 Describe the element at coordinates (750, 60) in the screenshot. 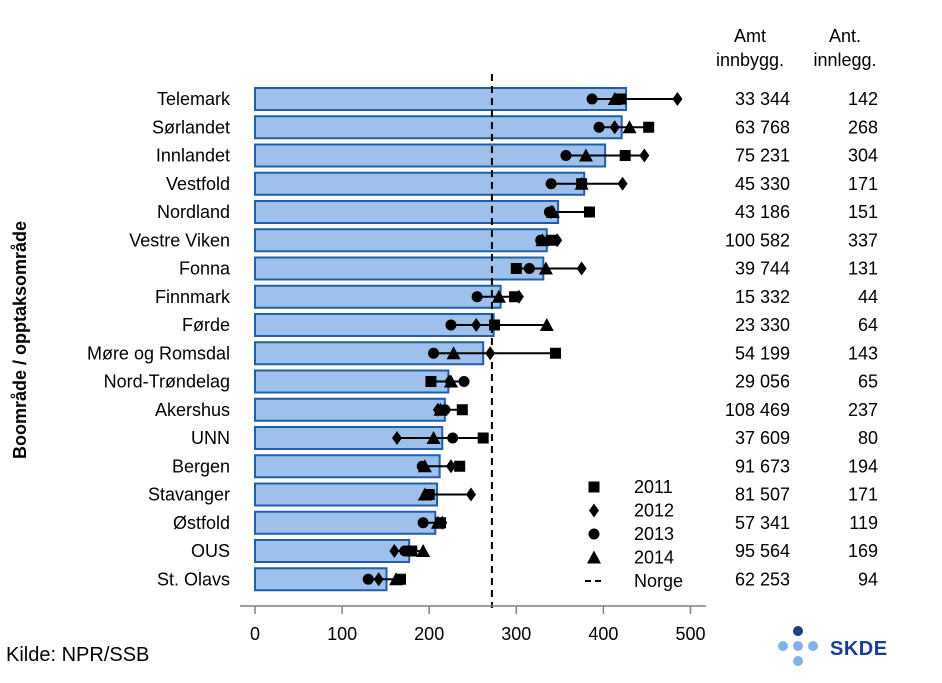

I see `table-header-amt-2: innbygg.` at that location.